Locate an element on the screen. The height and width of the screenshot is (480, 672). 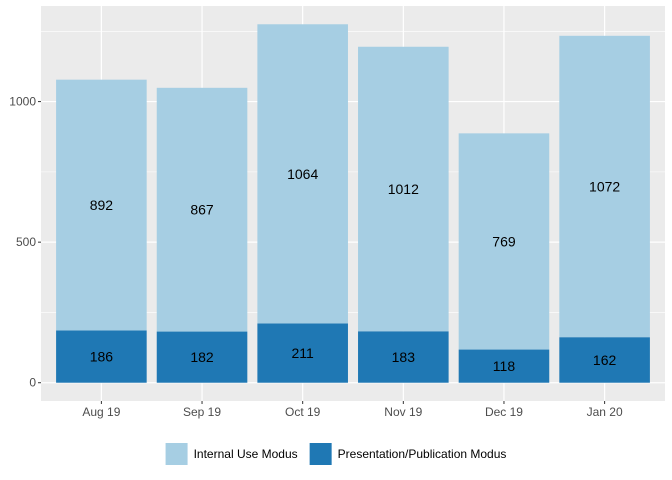
data-label: 118 is located at coordinates (504, 366).